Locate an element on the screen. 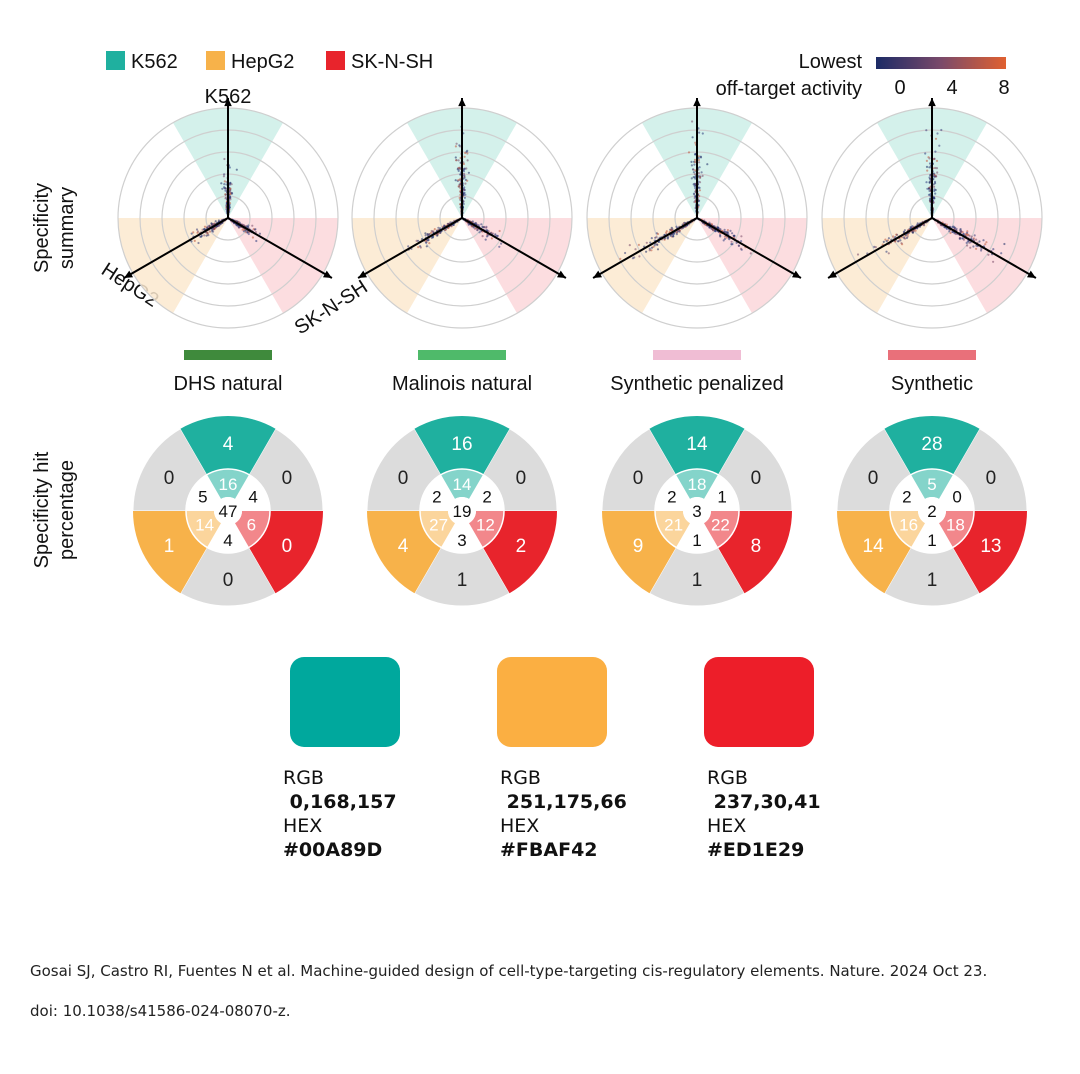 The image size is (1080, 1074). citation-line-2: doi: 10.1038/s41586-024-08070-z. is located at coordinates (160, 1011).